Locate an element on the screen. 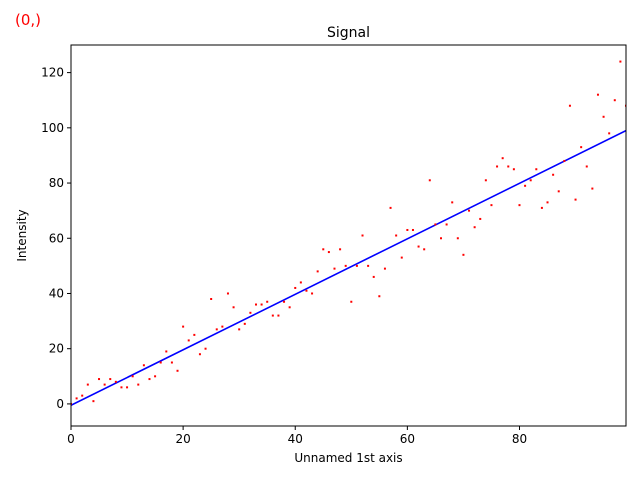  x-tick-label: 40 is located at coordinates (295, 439).